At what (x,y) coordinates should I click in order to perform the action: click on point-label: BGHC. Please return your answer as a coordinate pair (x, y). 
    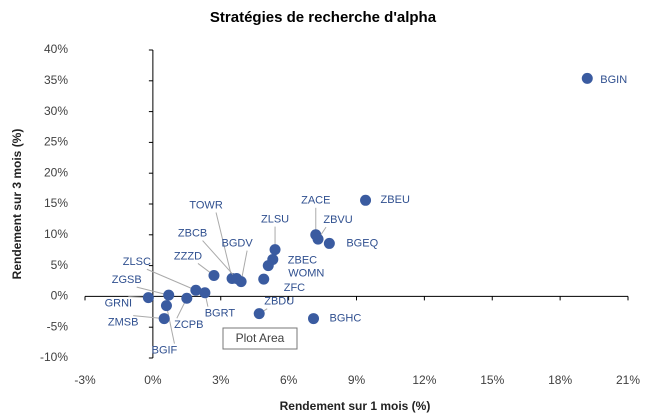
    Looking at the image, I should click on (346, 318).